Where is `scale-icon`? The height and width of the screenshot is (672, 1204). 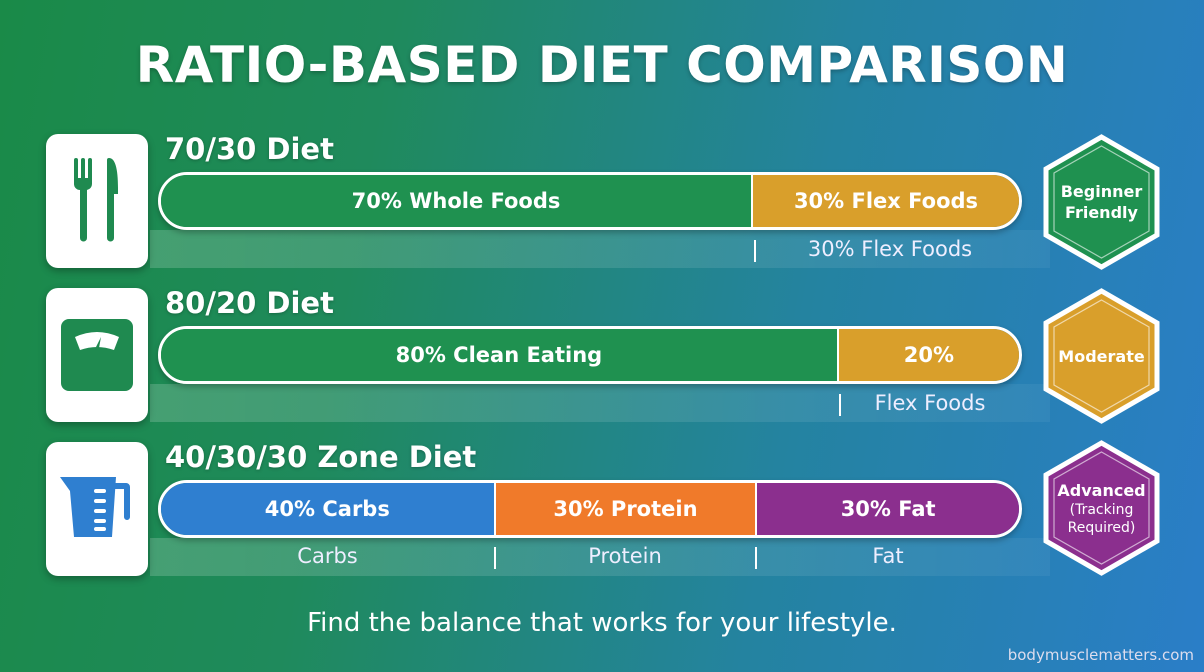 scale-icon is located at coordinates (97, 355).